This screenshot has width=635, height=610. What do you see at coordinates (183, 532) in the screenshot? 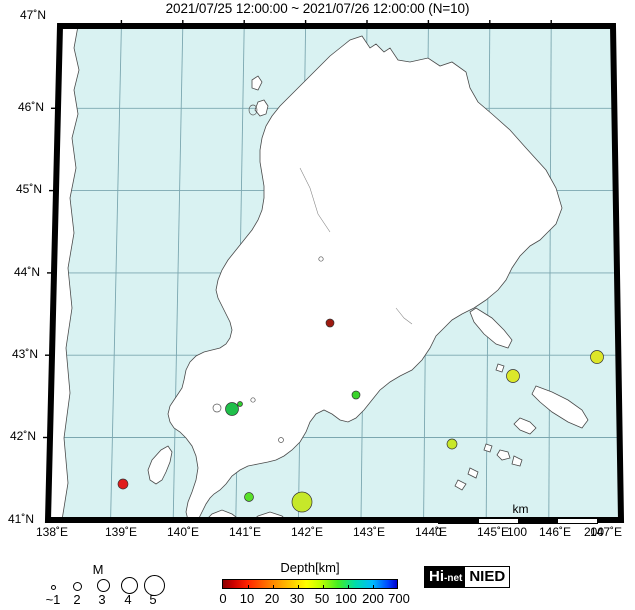
I see `lon-label-140: 140˚E` at bounding box center [183, 532].